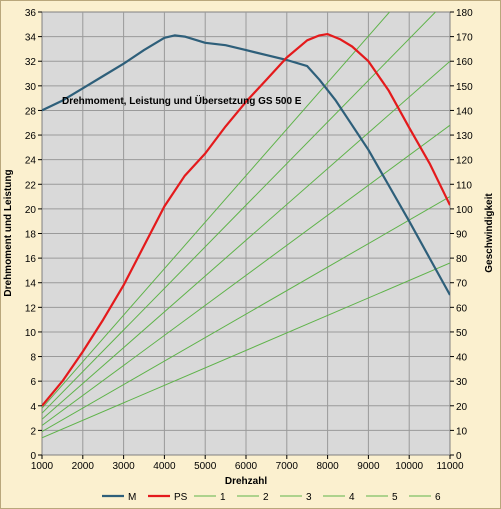  What do you see at coordinates (31, 235) in the screenshot?
I see `y-left-tick-label: 18` at bounding box center [31, 235].